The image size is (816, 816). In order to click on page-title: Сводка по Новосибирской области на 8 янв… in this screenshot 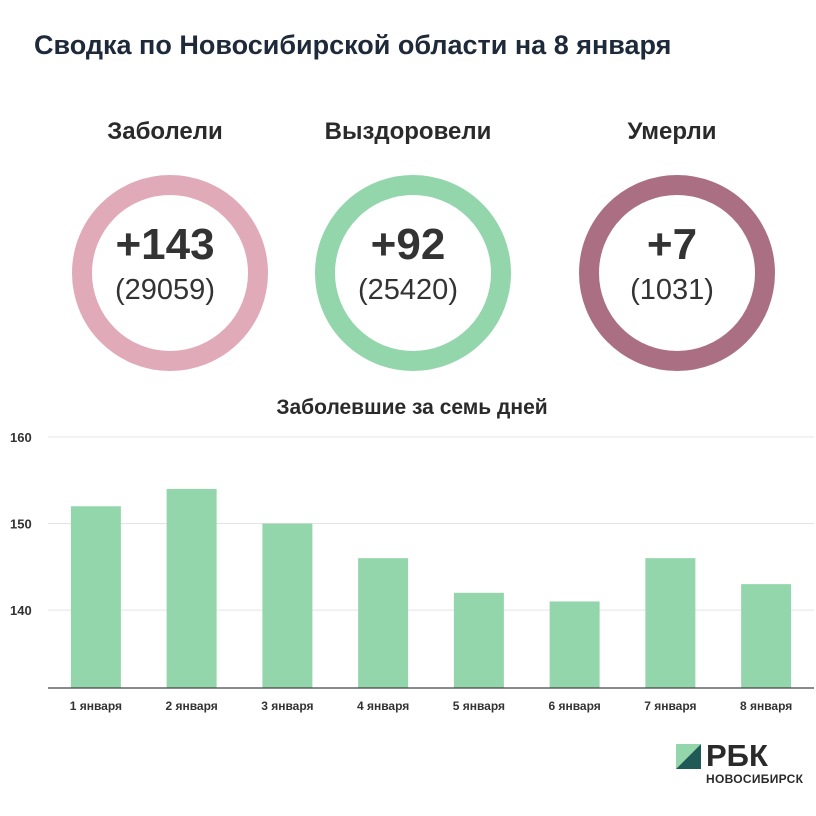, I will do `click(353, 45)`.